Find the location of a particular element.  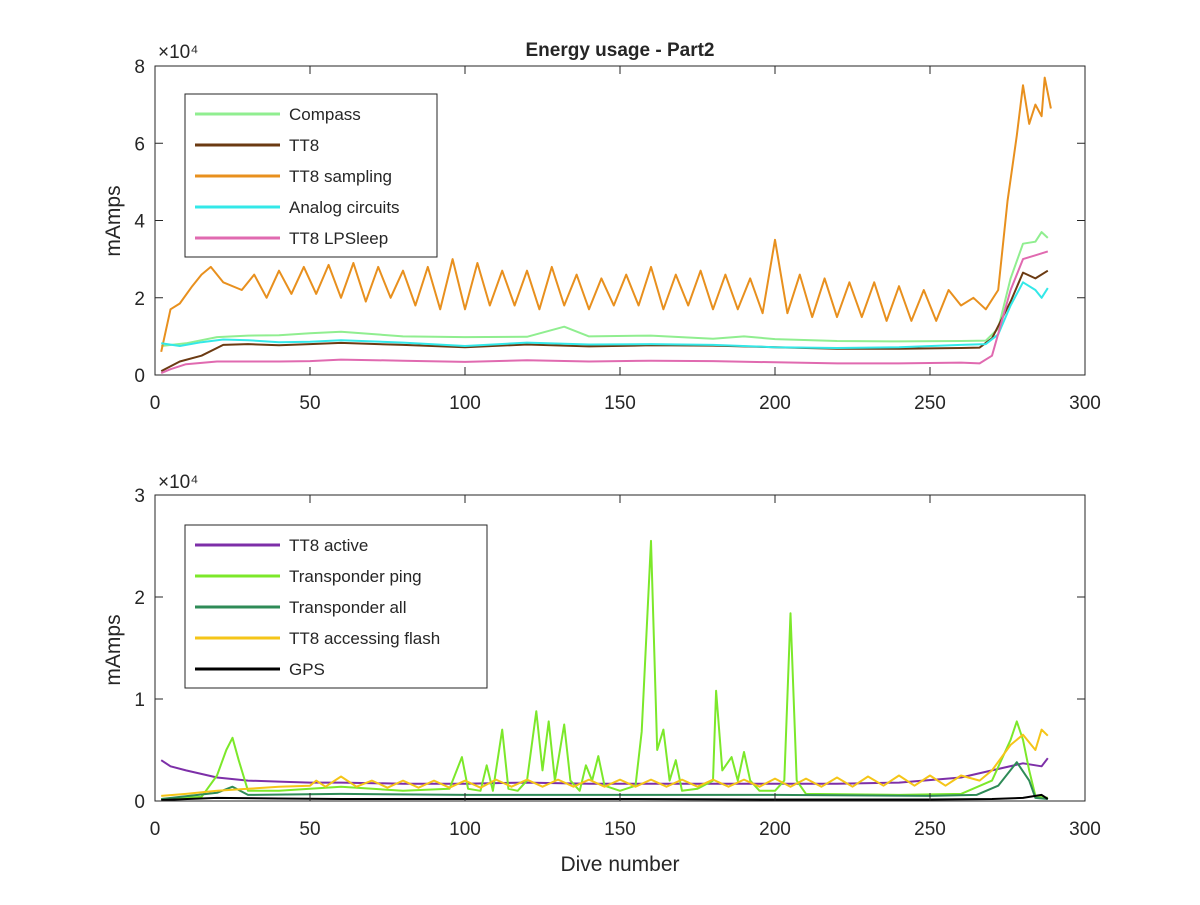

bottom-x-tick-label: 0 is located at coordinates (155, 829).